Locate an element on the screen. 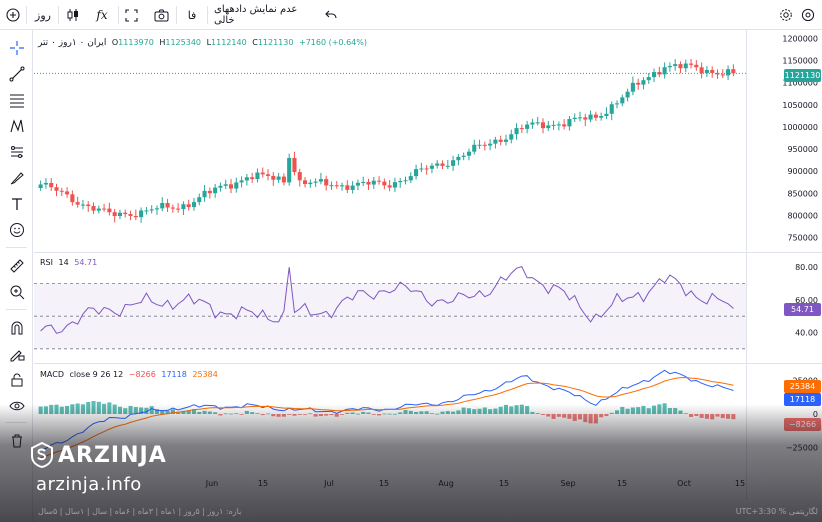  fullscreen-button is located at coordinates (131, 15).